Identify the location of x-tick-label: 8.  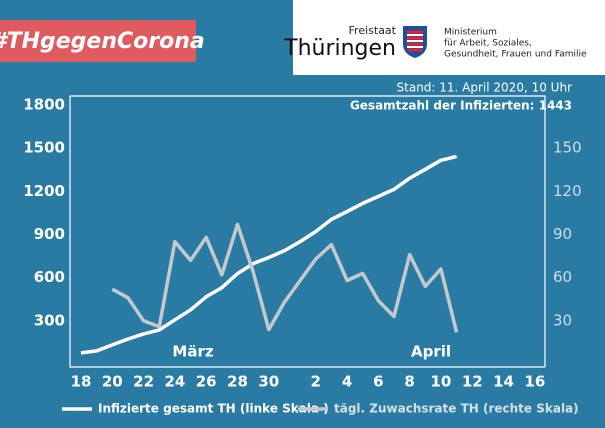
(409, 382).